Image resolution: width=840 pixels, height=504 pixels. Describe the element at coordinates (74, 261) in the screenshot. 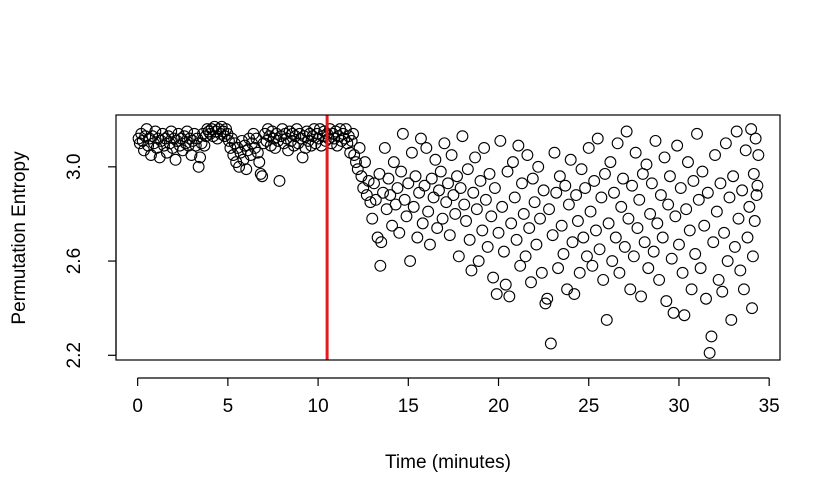

I see `y-tick-label: 2.6` at that location.